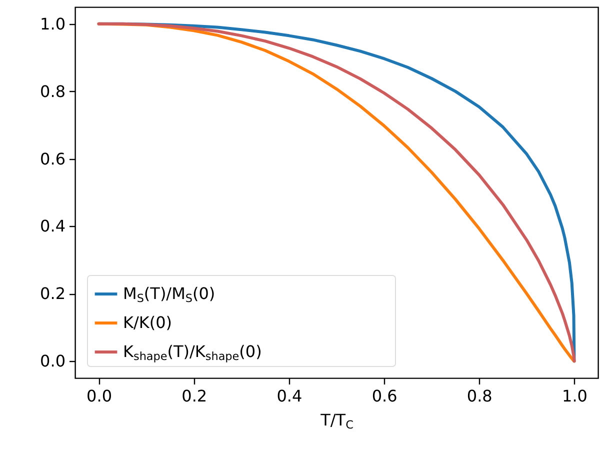 This screenshot has width=602, height=452. What do you see at coordinates (53, 158) in the screenshot?
I see `y-tick-label: 0.6` at bounding box center [53, 158].